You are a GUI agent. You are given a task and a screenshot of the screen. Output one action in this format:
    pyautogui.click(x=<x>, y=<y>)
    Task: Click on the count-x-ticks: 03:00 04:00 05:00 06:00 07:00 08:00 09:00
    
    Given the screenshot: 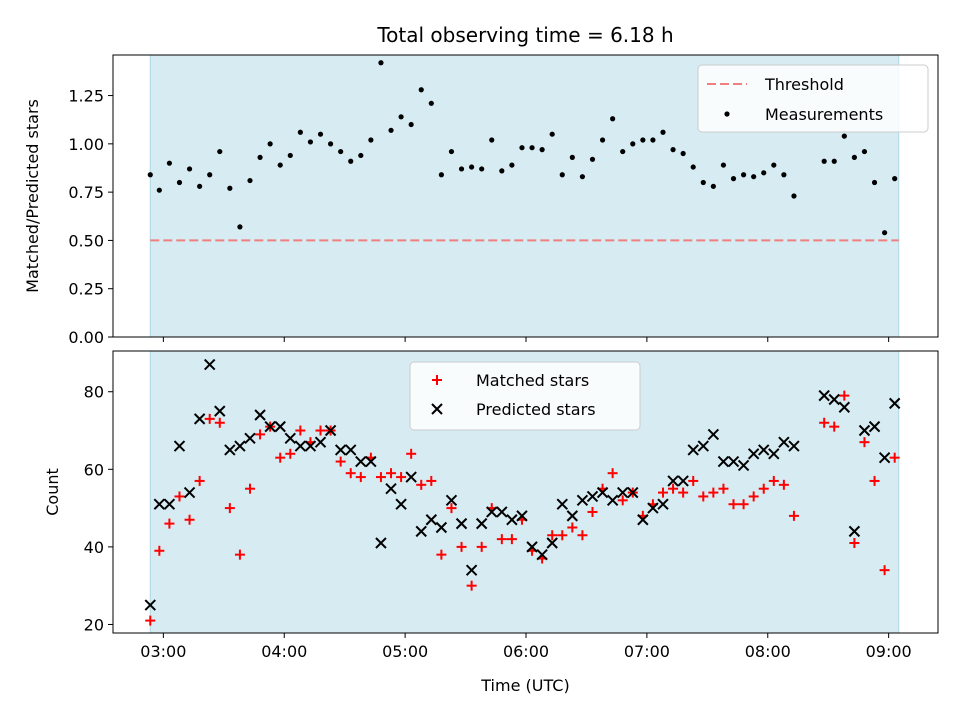 What is the action you would take?
    pyautogui.click(x=526, y=647)
    